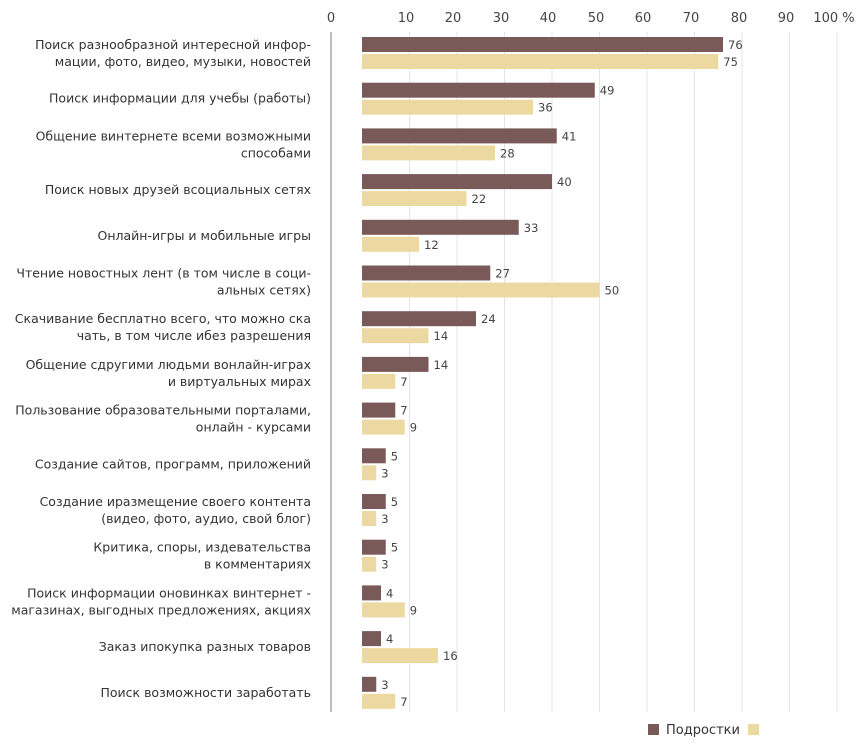 The width and height of the screenshot is (856, 744). I want to click on x-tick-label: 70, so click(691, 18).